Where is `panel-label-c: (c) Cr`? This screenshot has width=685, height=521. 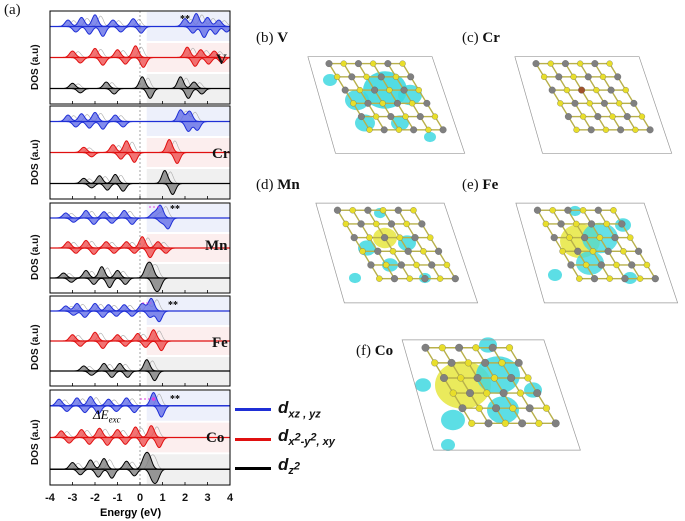
panel-label-c: (c) Cr is located at coordinates (481, 38).